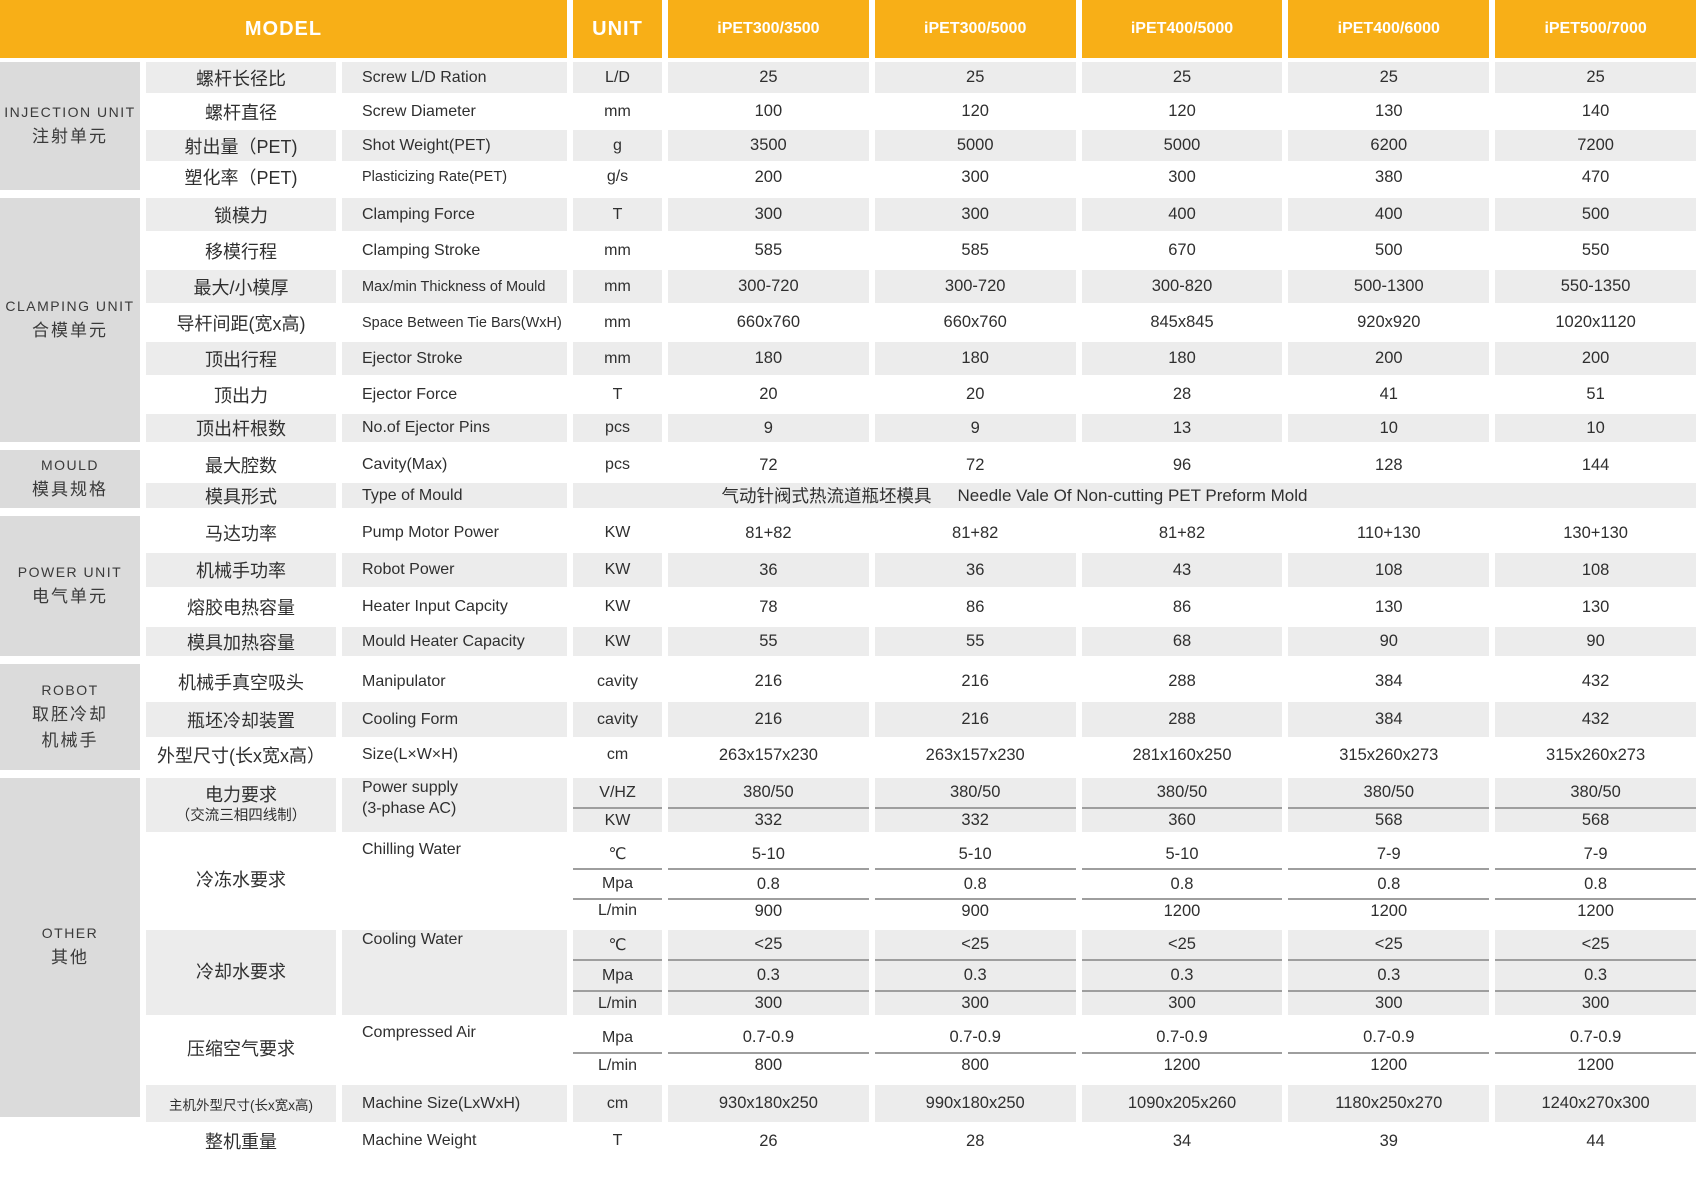 The height and width of the screenshot is (1178, 1696). What do you see at coordinates (454, 466) in the screenshot?
I see `row-label-en: Cavity(Max)` at bounding box center [454, 466].